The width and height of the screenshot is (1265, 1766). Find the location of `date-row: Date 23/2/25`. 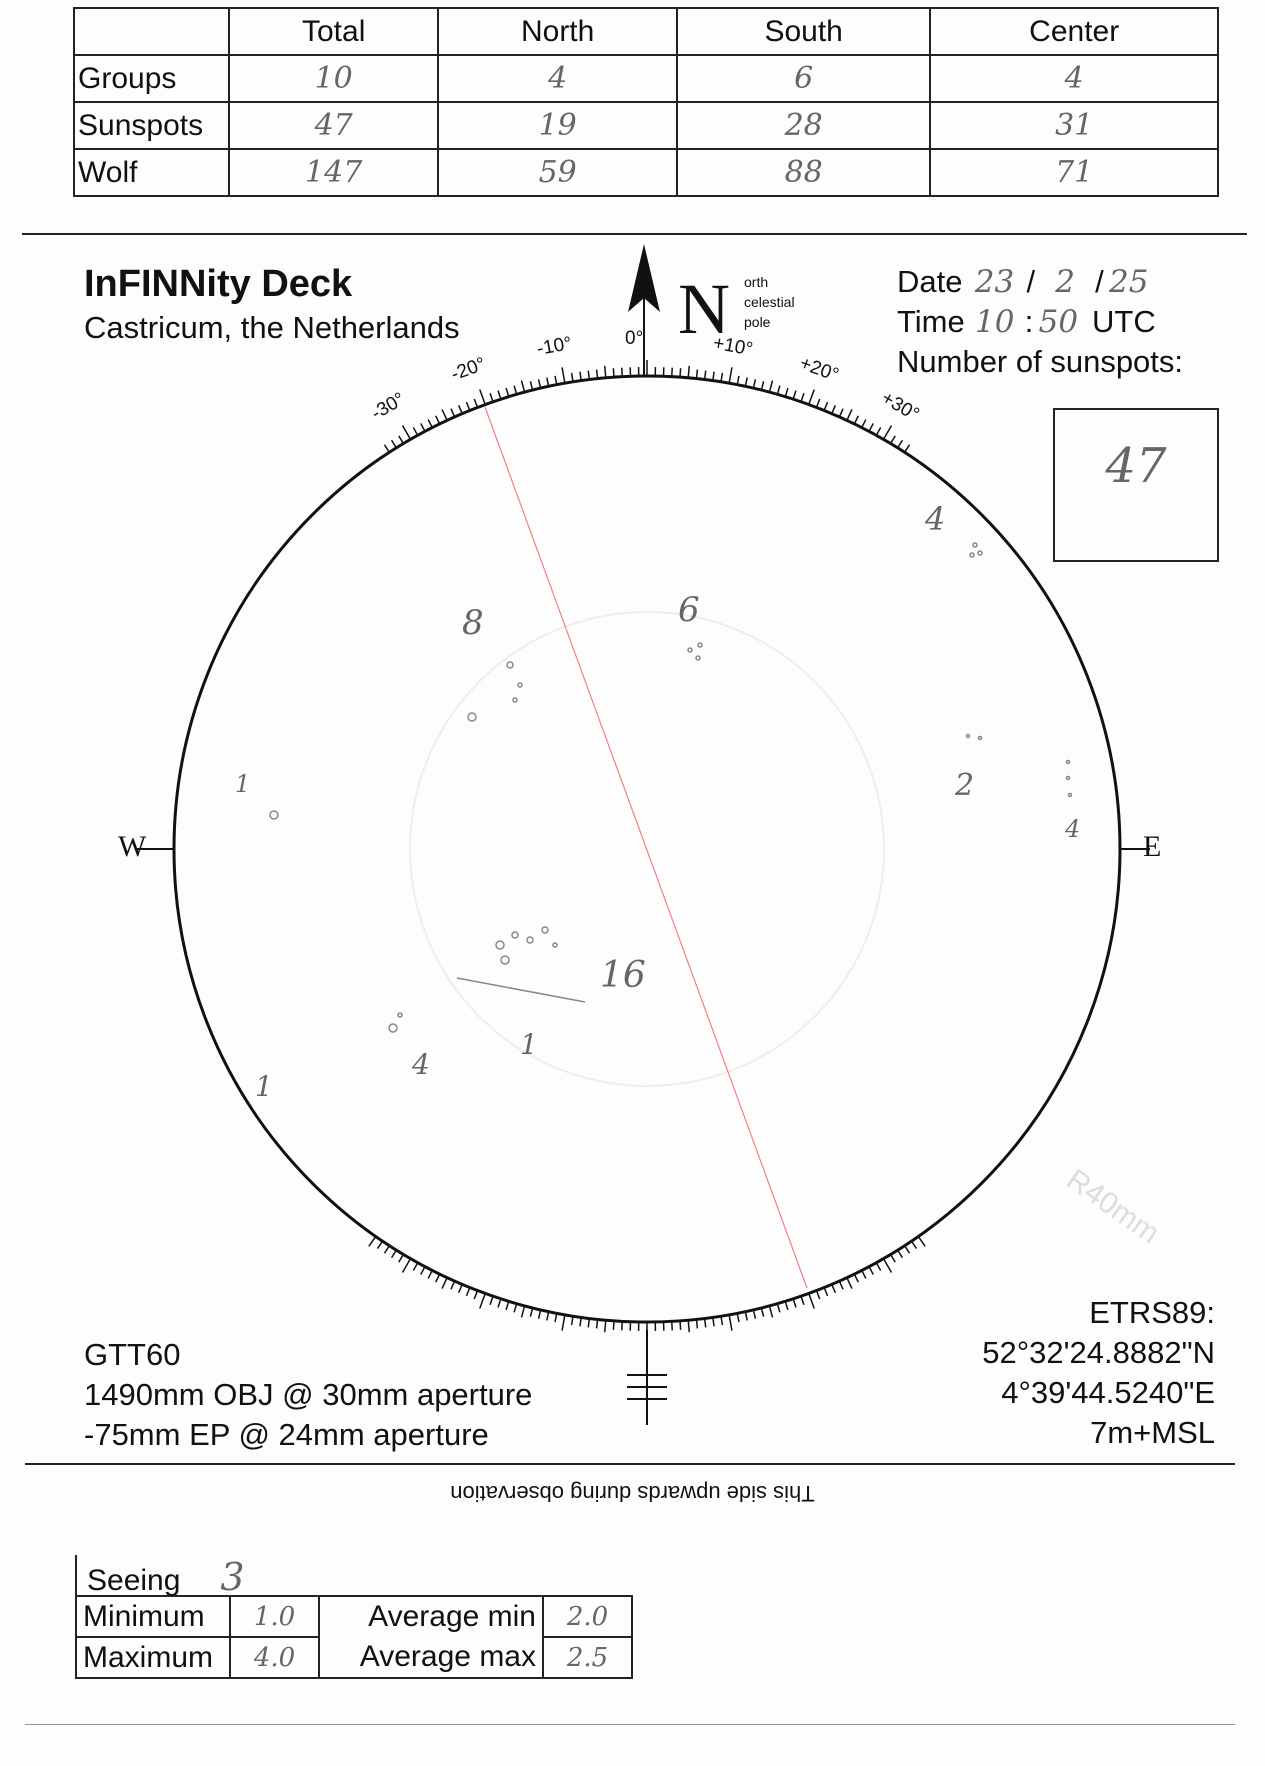

date-row: Date 23/2/25 is located at coordinates (1062, 282).